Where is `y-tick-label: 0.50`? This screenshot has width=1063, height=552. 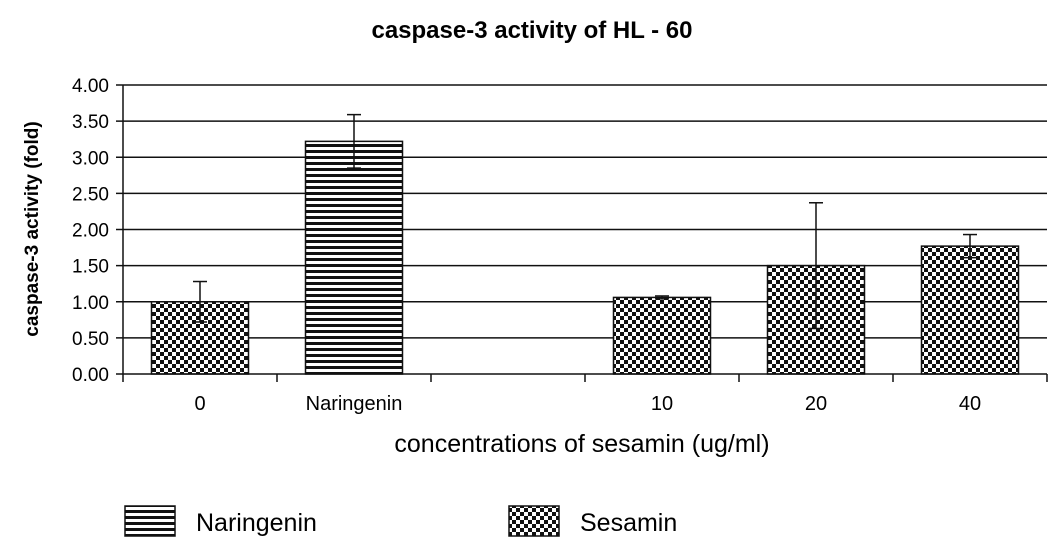
y-tick-label: 0.50 is located at coordinates (90, 339).